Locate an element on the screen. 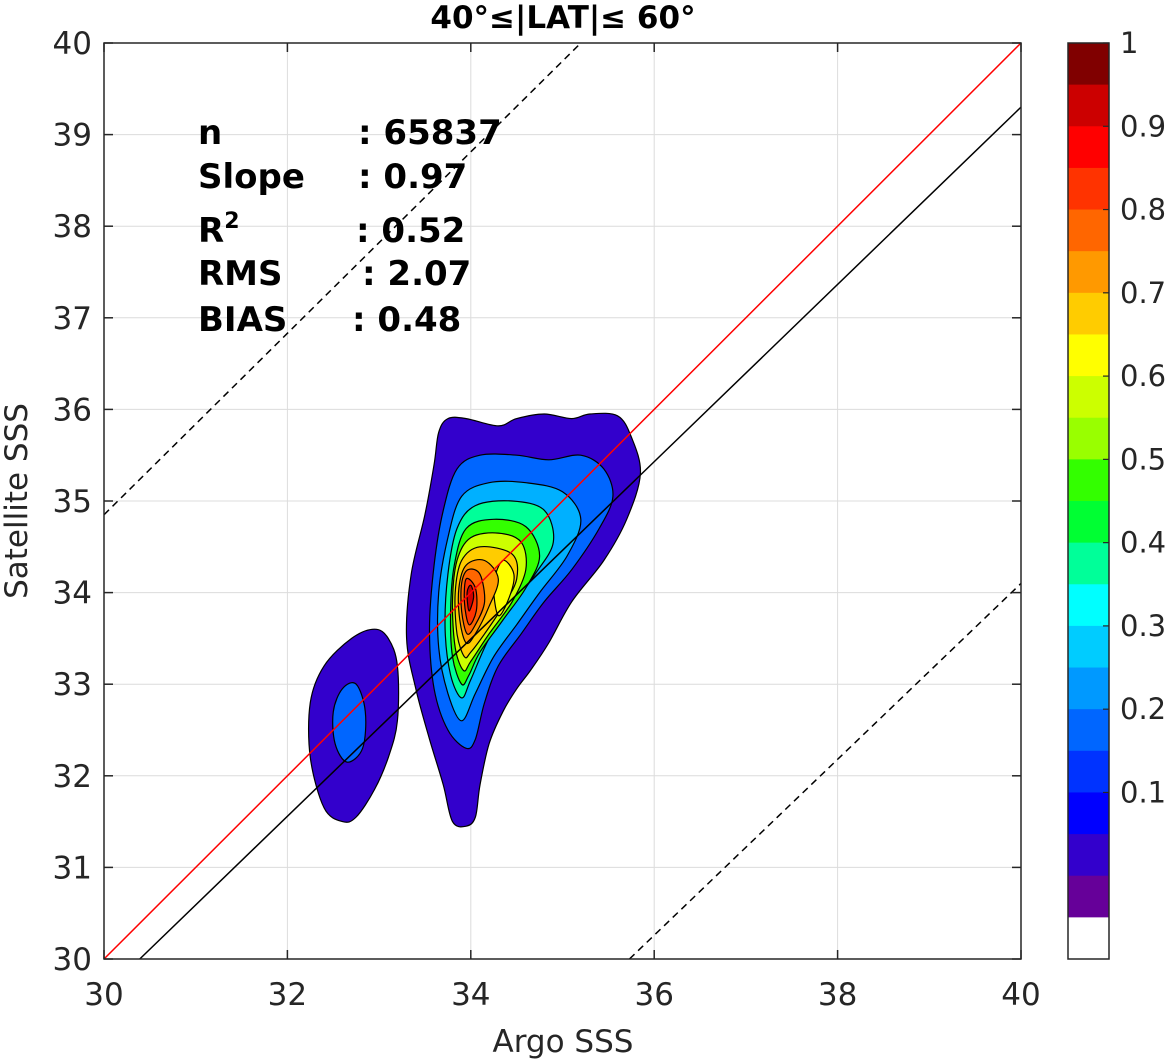  y-tick-label: 33 is located at coordinates (72, 685).